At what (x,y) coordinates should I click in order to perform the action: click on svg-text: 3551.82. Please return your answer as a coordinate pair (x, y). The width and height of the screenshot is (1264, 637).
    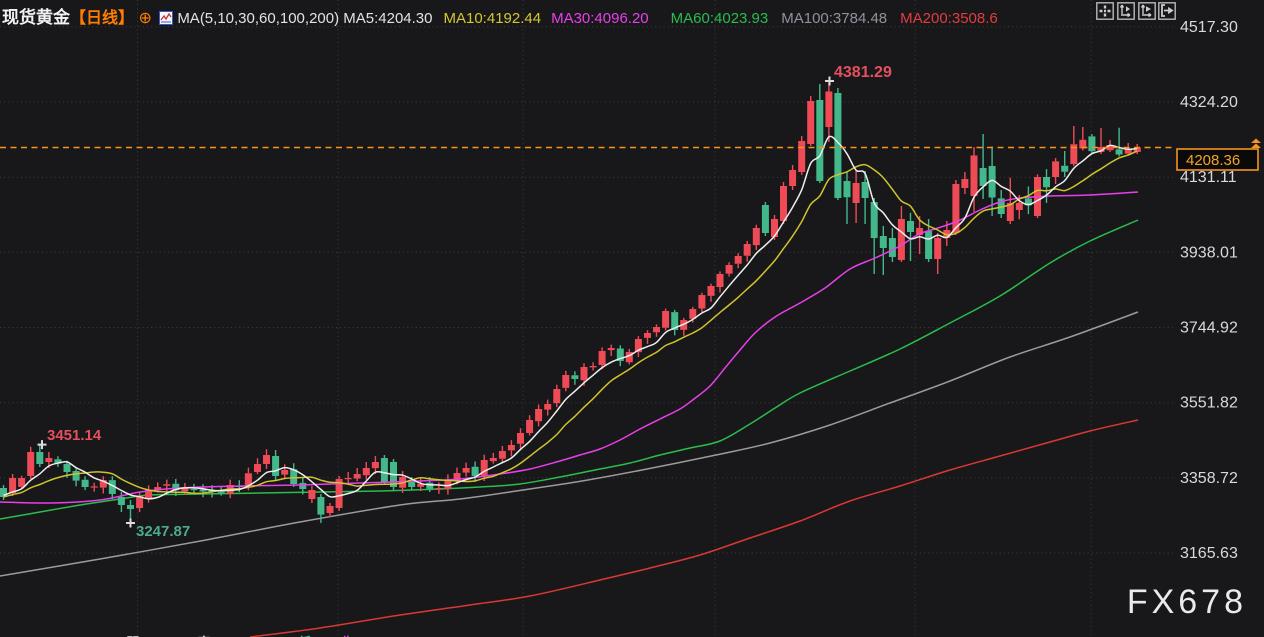
    Looking at the image, I should click on (1209, 403).